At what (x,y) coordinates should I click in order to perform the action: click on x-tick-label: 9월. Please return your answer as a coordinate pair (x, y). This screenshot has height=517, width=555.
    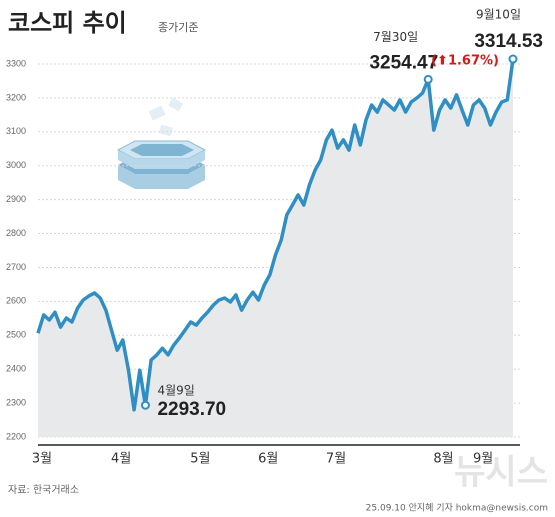
    Looking at the image, I should click on (483, 459).